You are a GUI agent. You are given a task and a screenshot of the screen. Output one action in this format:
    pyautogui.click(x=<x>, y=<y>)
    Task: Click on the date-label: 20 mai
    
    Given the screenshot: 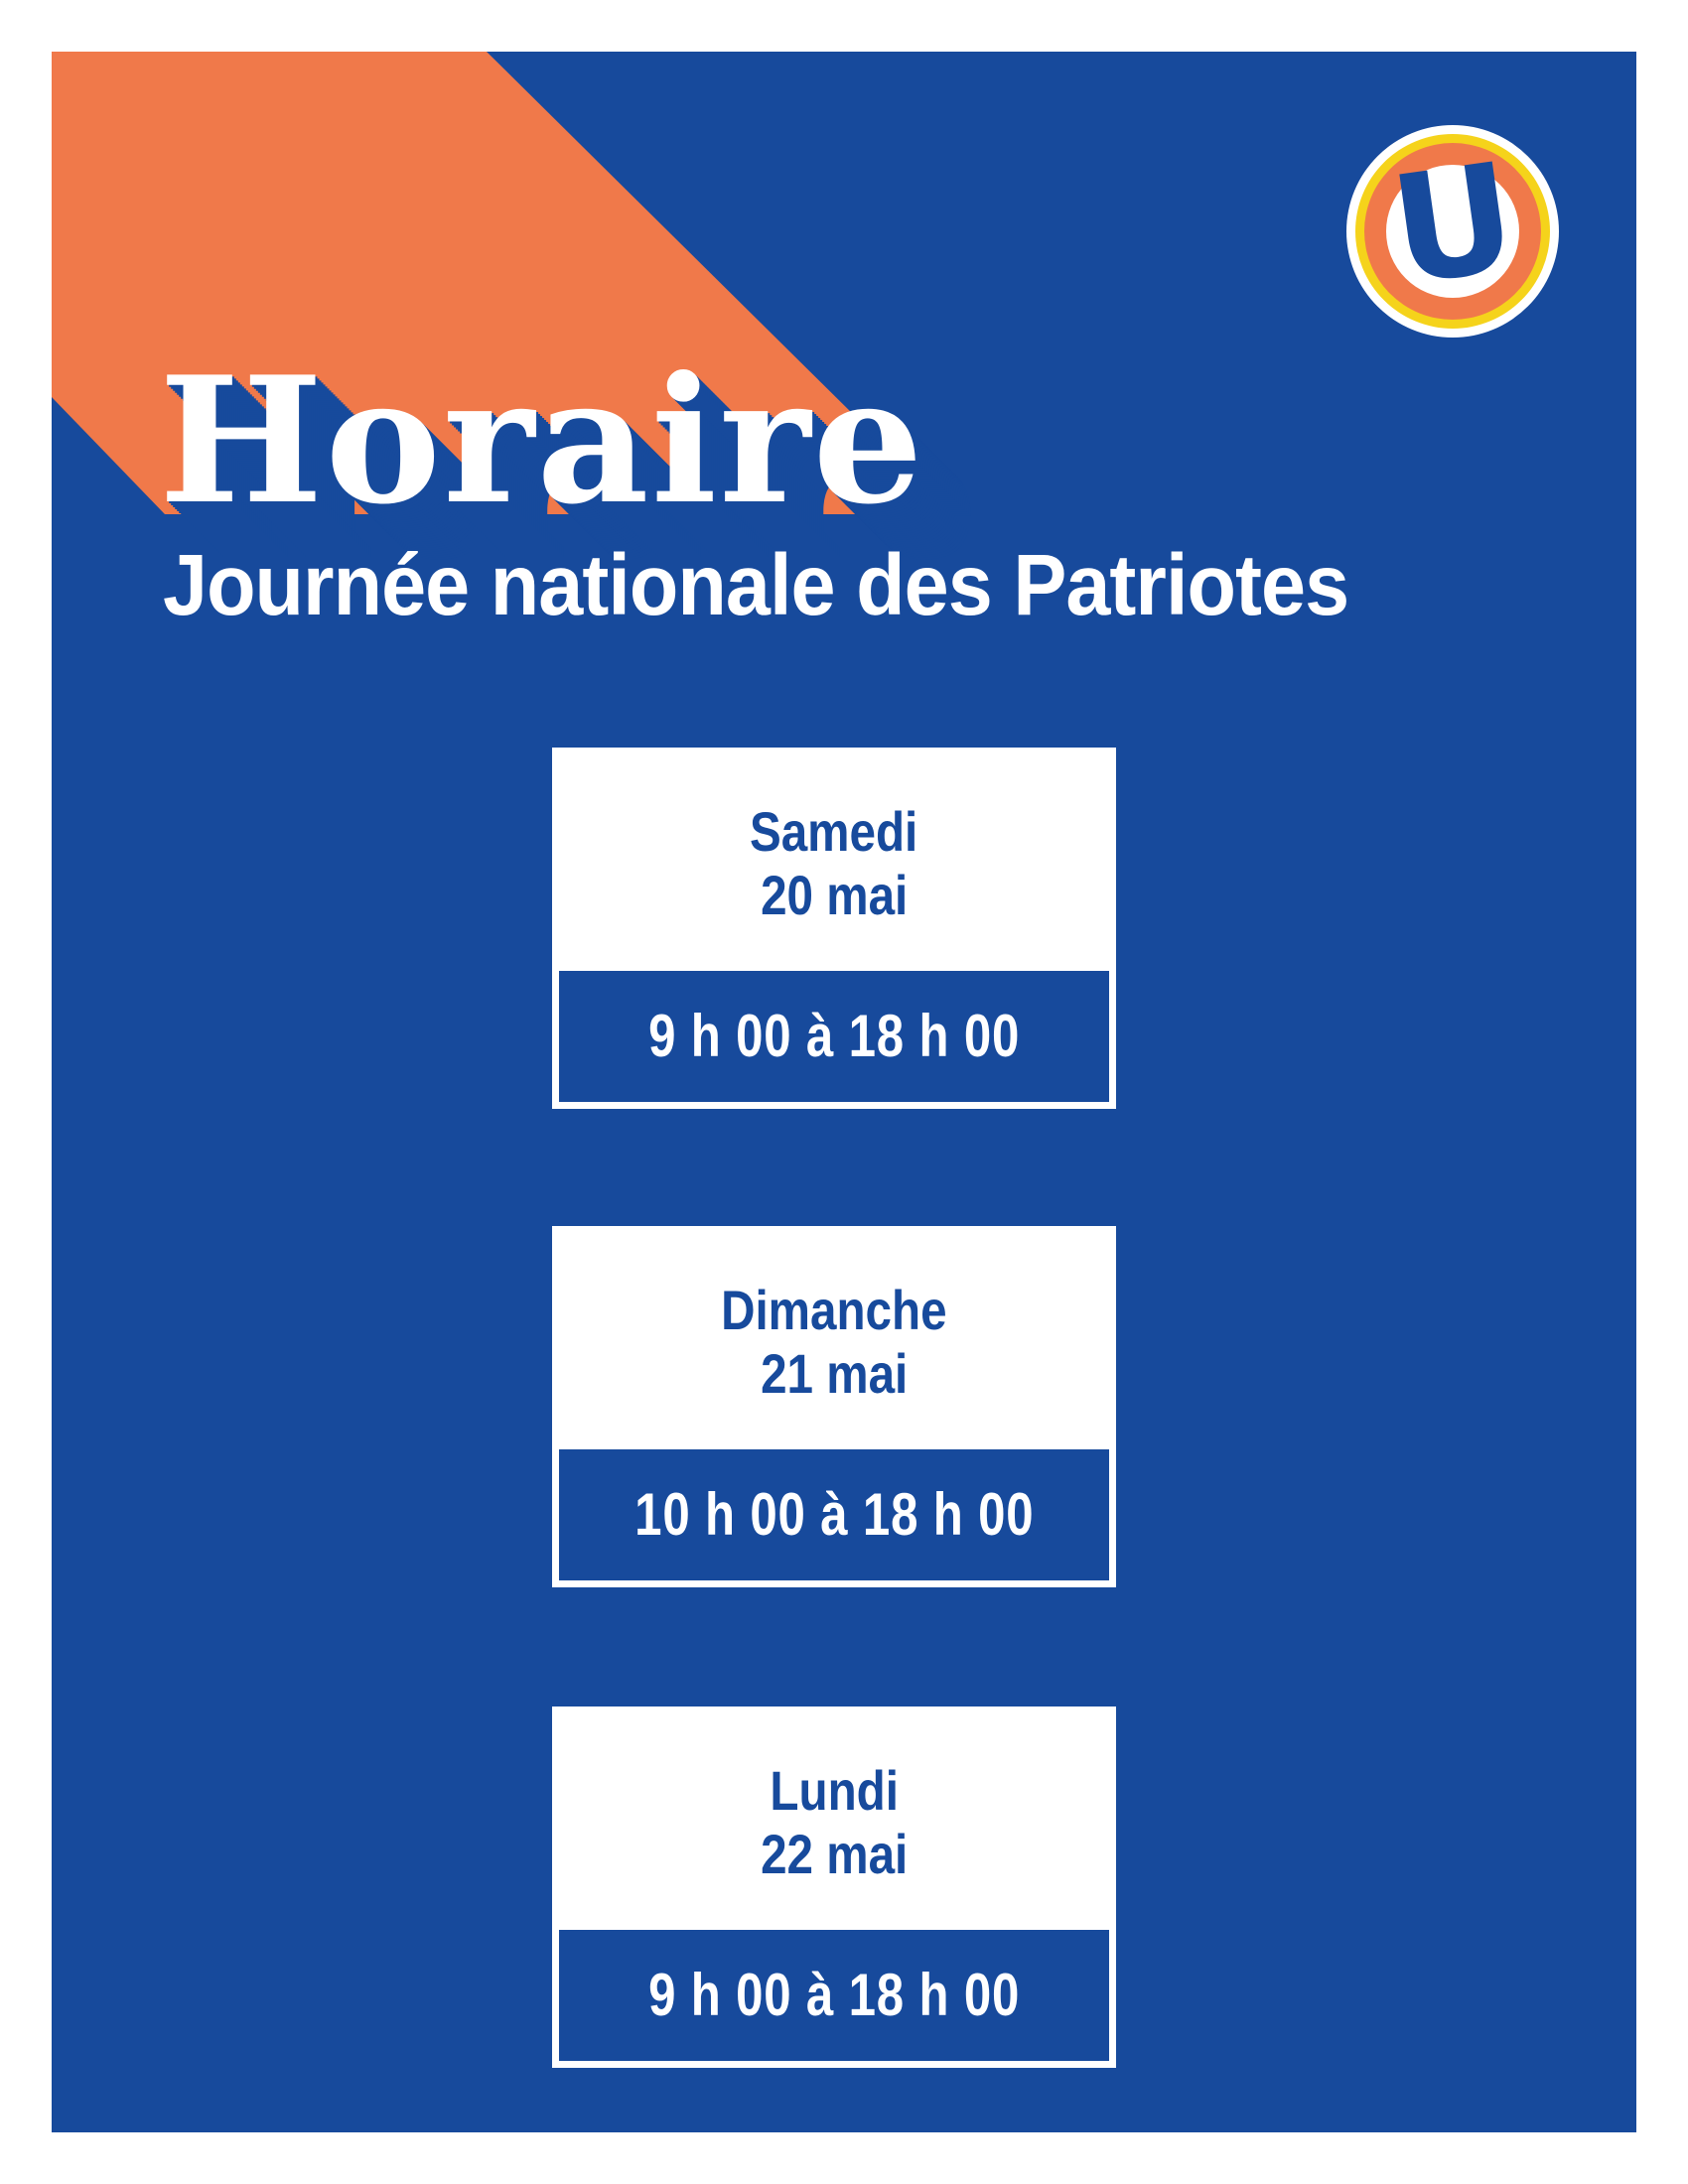 What is the action you would take?
    pyautogui.click(x=834, y=894)
    